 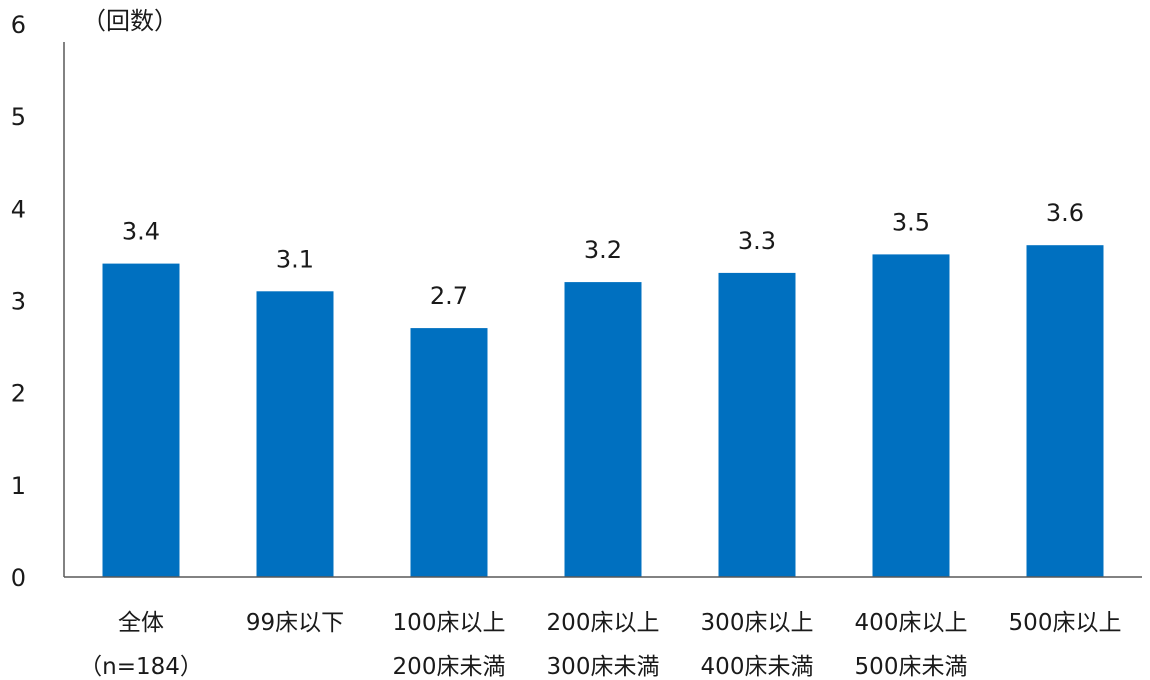 I want to click on y-tick-label: 5, so click(x=18, y=117).